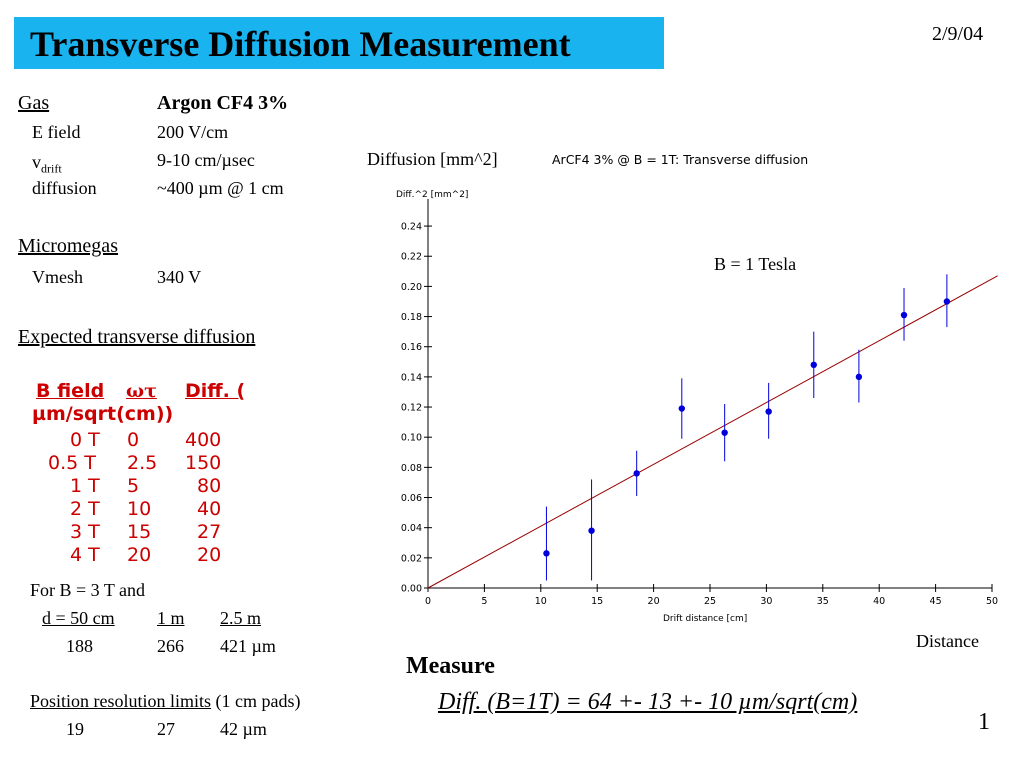  I want to click on x-tick-label: 0, so click(428, 601).